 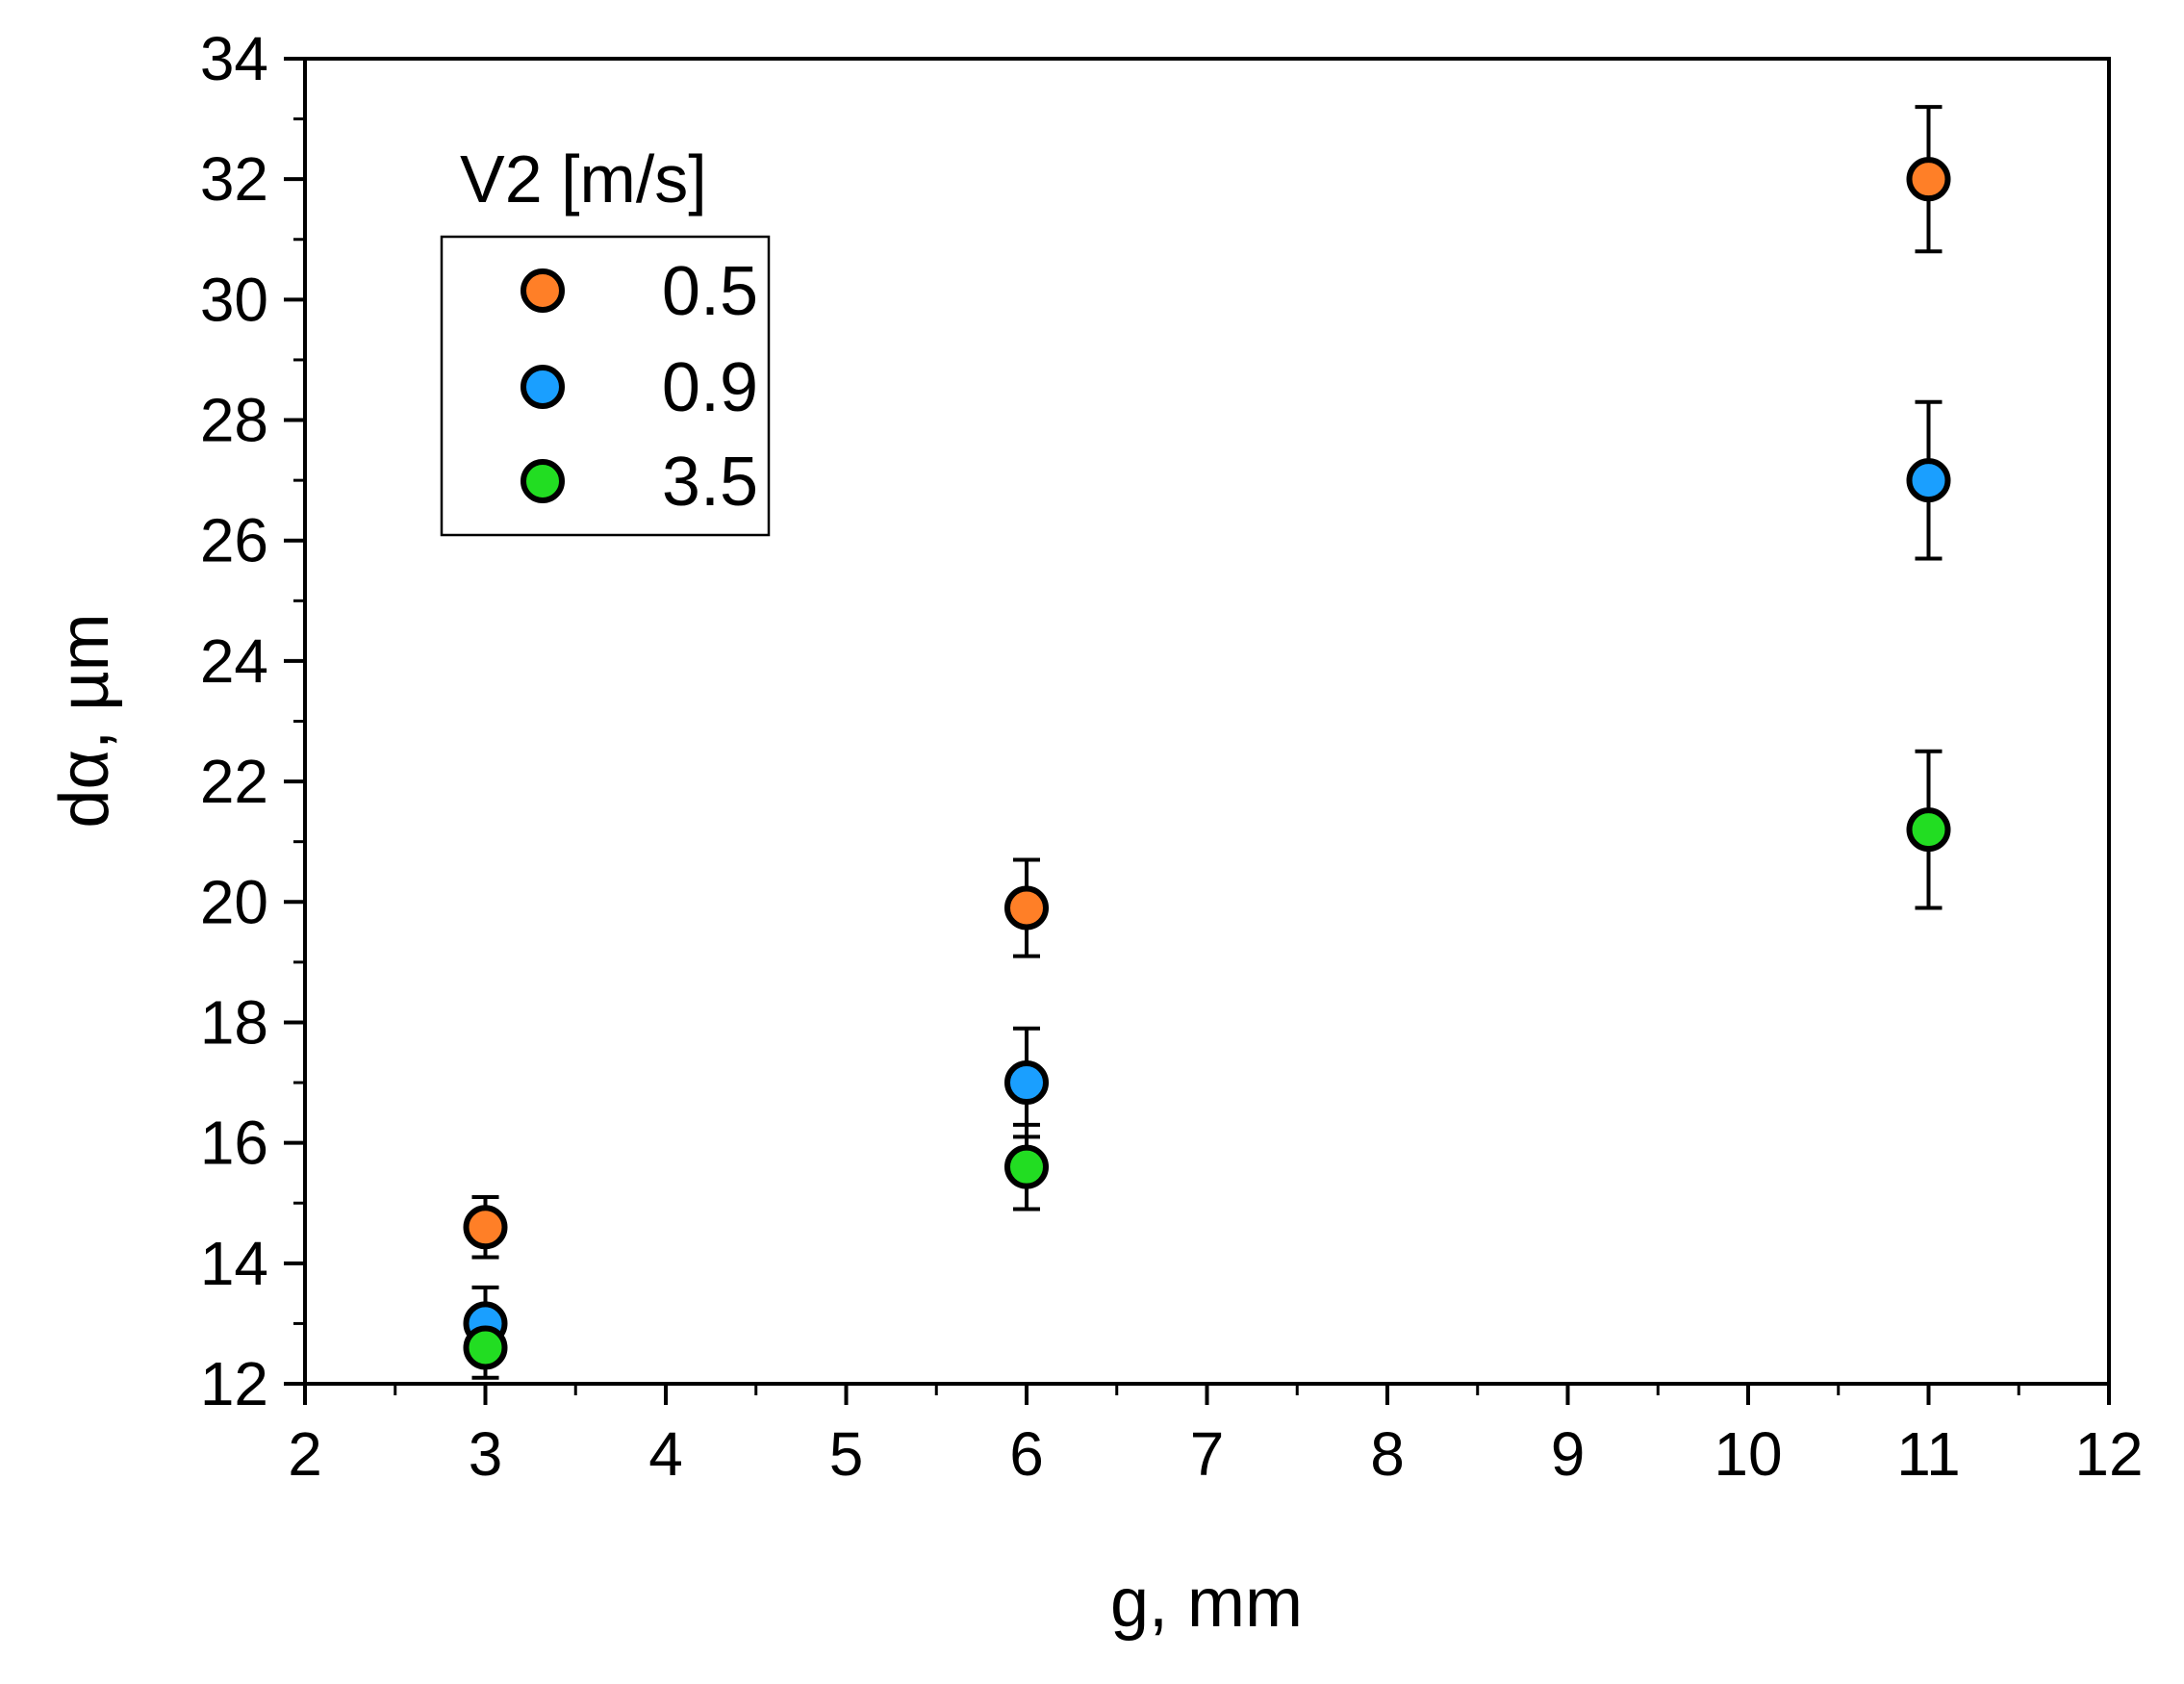 I want to click on y-tick-label-28: 28, so click(x=234, y=420).